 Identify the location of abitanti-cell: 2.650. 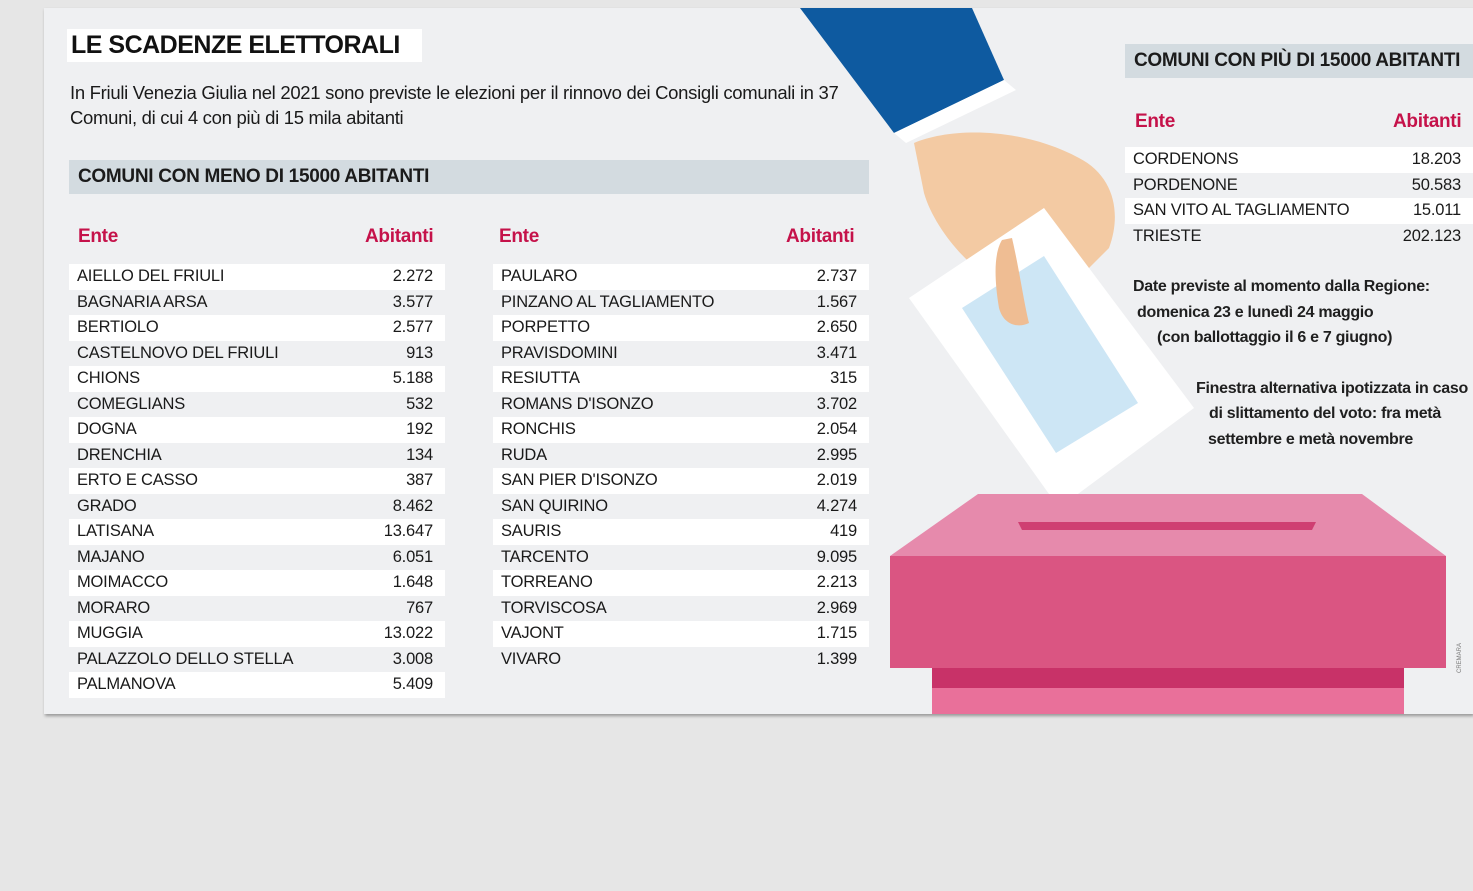
(836, 327).